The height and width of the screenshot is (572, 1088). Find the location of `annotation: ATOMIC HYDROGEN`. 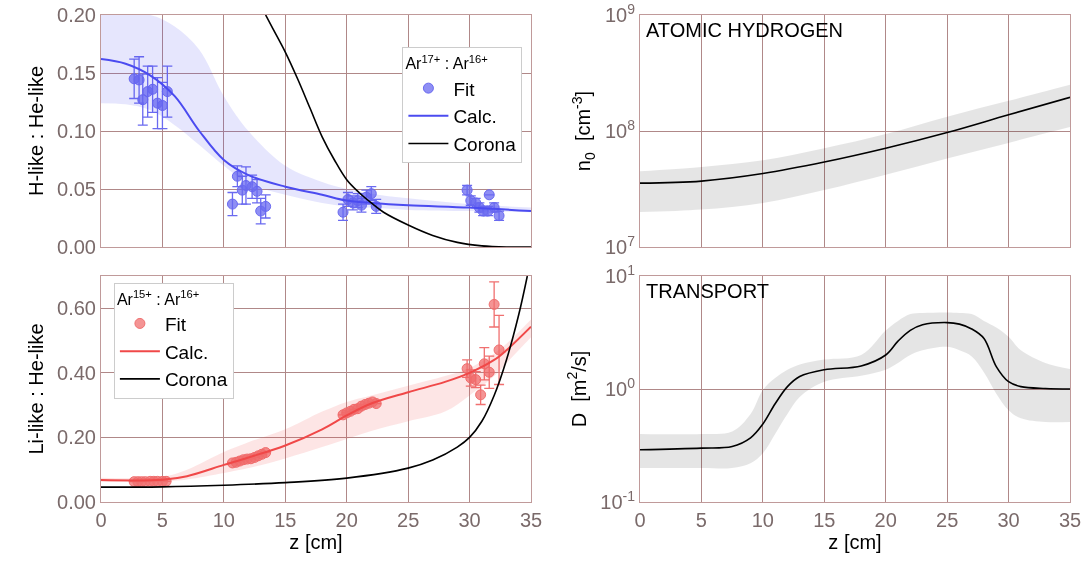

annotation: ATOMIC HYDROGEN is located at coordinates (745, 30).